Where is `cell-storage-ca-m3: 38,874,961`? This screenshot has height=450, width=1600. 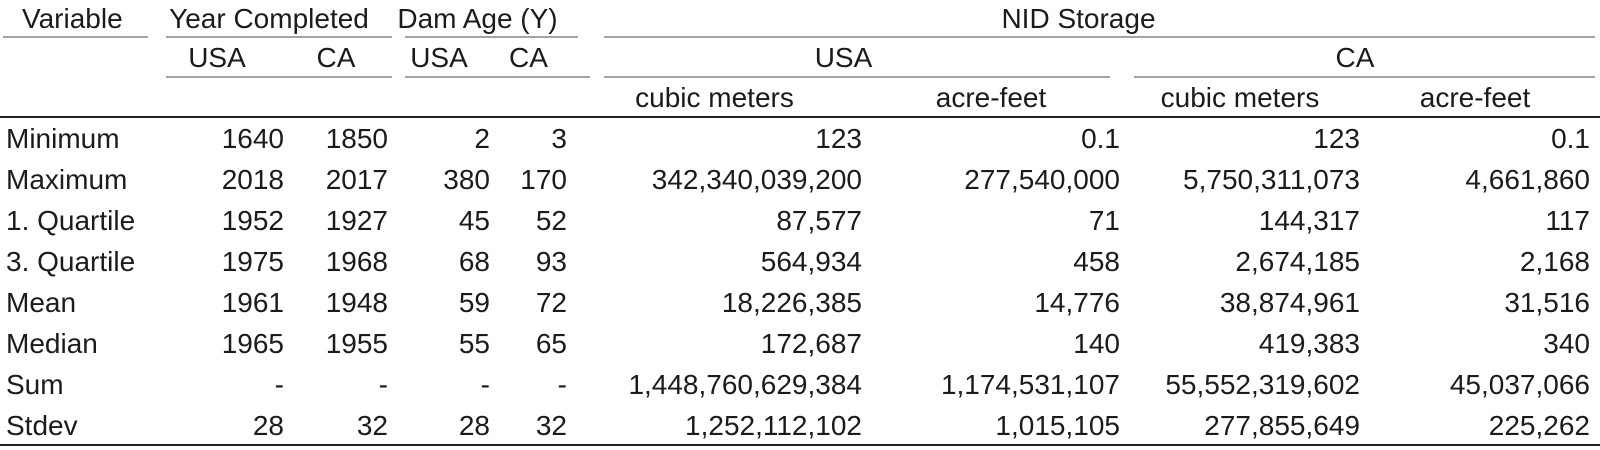 cell-storage-ca-m3: 38,874,961 is located at coordinates (1289, 302).